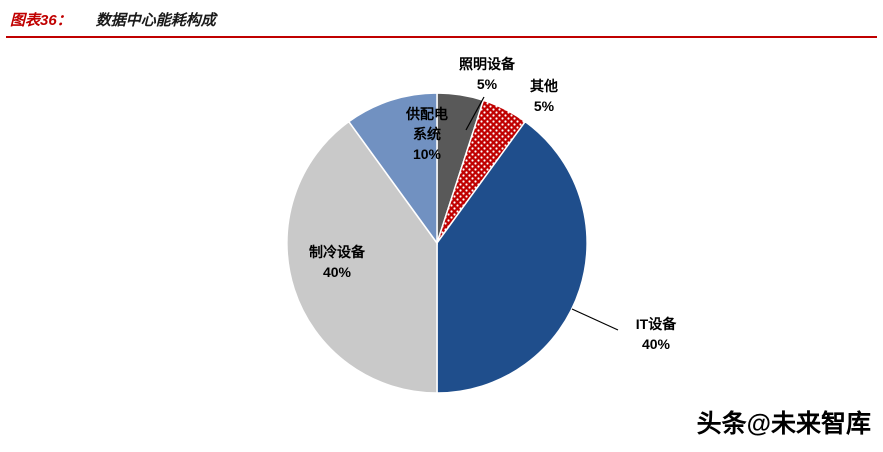 Image resolution: width=883 pixels, height=452 pixels. Describe the element at coordinates (544, 86) in the screenshot. I see `label-other-name: 其他` at that location.